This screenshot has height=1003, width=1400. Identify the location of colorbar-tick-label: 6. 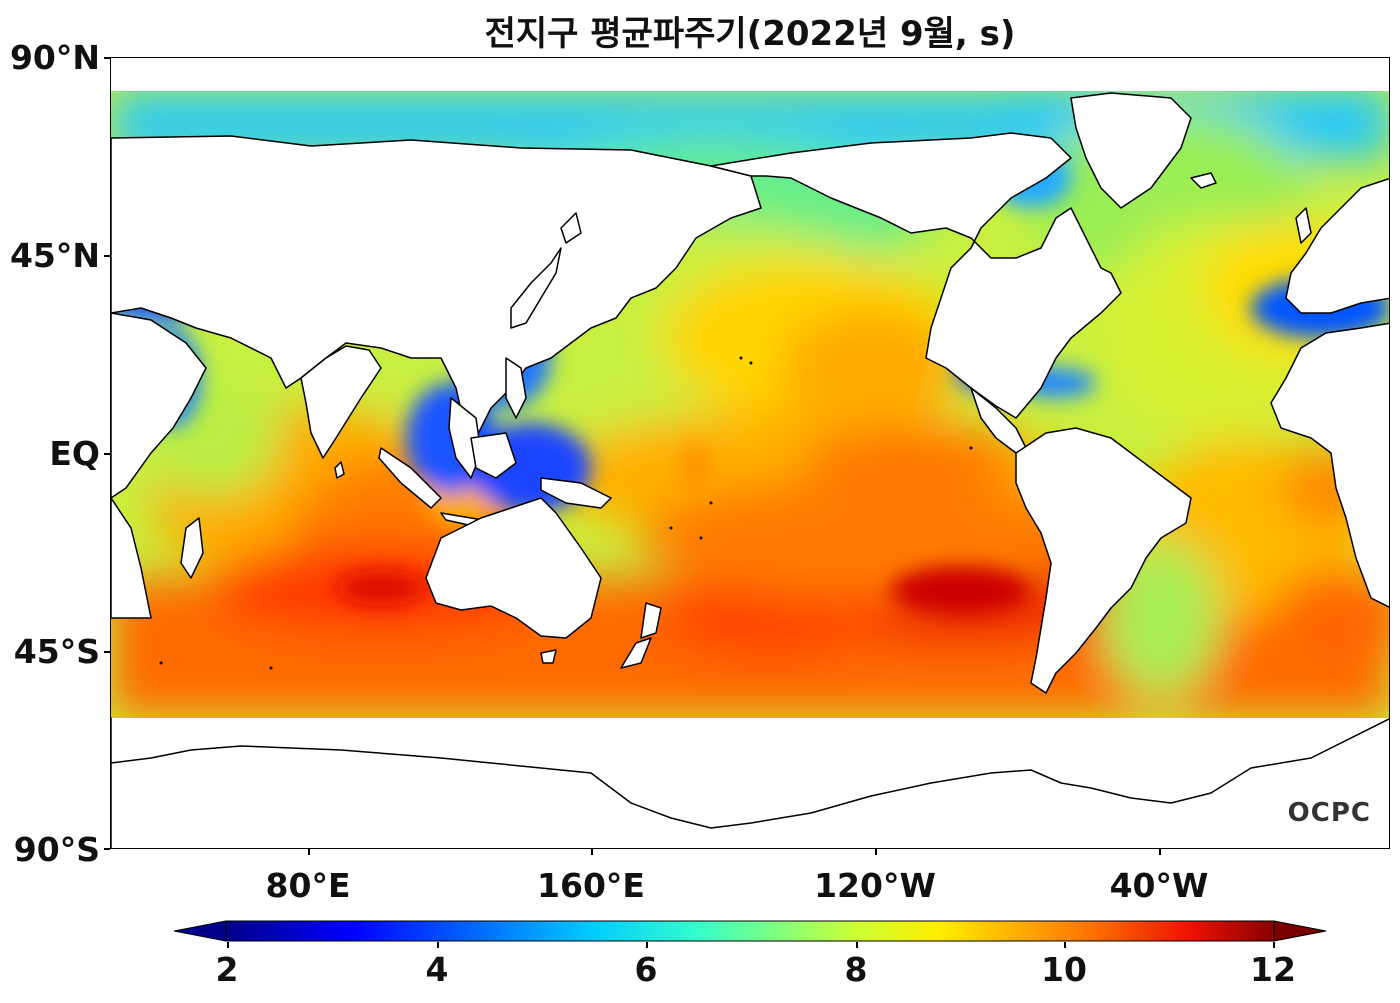
(646, 969).